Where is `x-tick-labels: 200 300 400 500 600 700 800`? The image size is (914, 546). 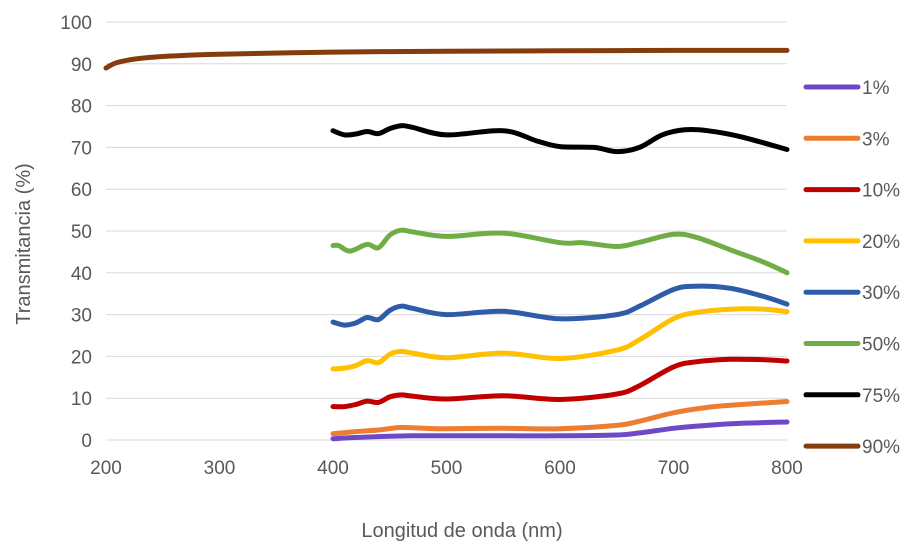
x-tick-labels: 200 300 400 500 600 700 800 is located at coordinates (446, 468).